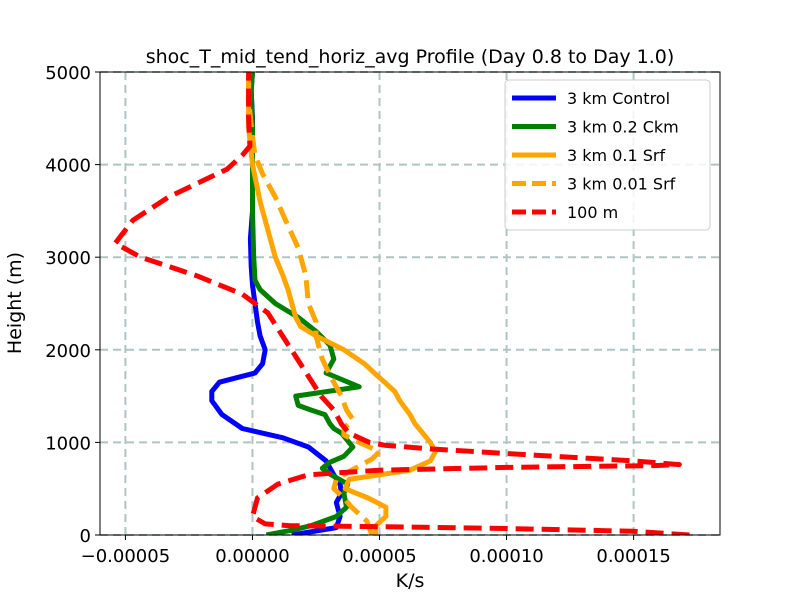 The height and width of the screenshot is (600, 800). What do you see at coordinates (618, 98) in the screenshot?
I see `legend-label: 3 km Control` at bounding box center [618, 98].